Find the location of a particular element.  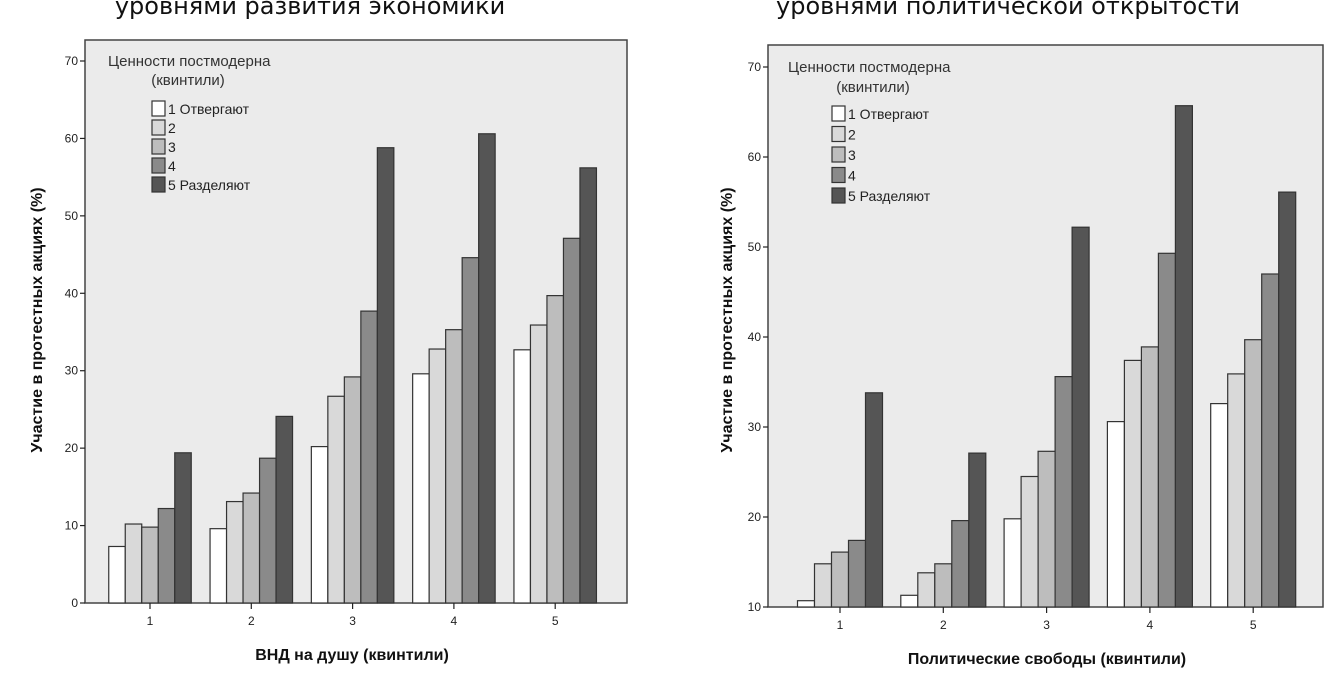

chart-2-bar-cat1-series3 is located at coordinates (840, 579).